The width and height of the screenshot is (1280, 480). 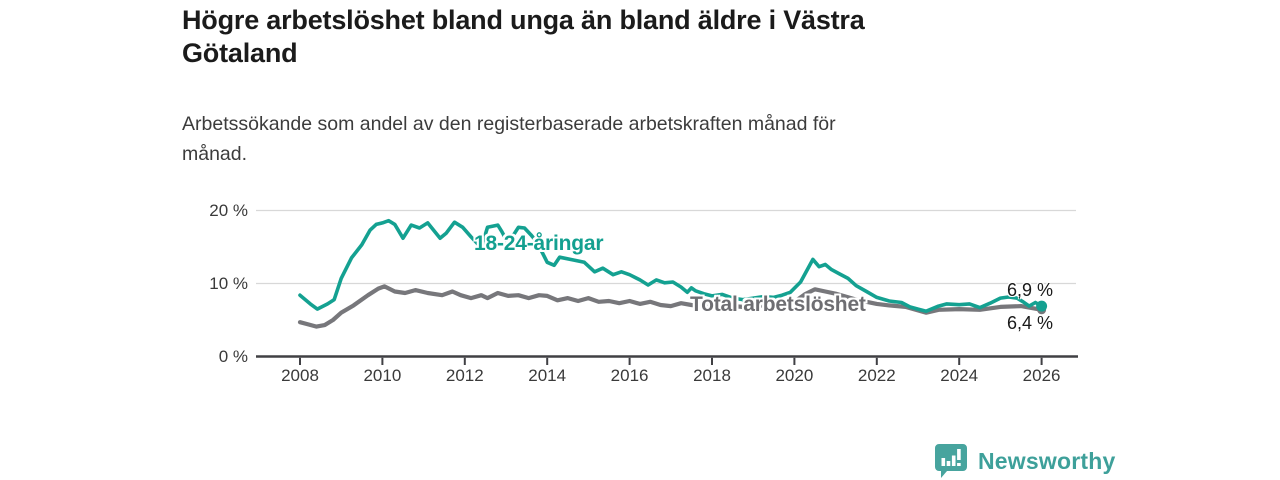 I want to click on y-axis-tick-label: 10 %, so click(x=228, y=283).